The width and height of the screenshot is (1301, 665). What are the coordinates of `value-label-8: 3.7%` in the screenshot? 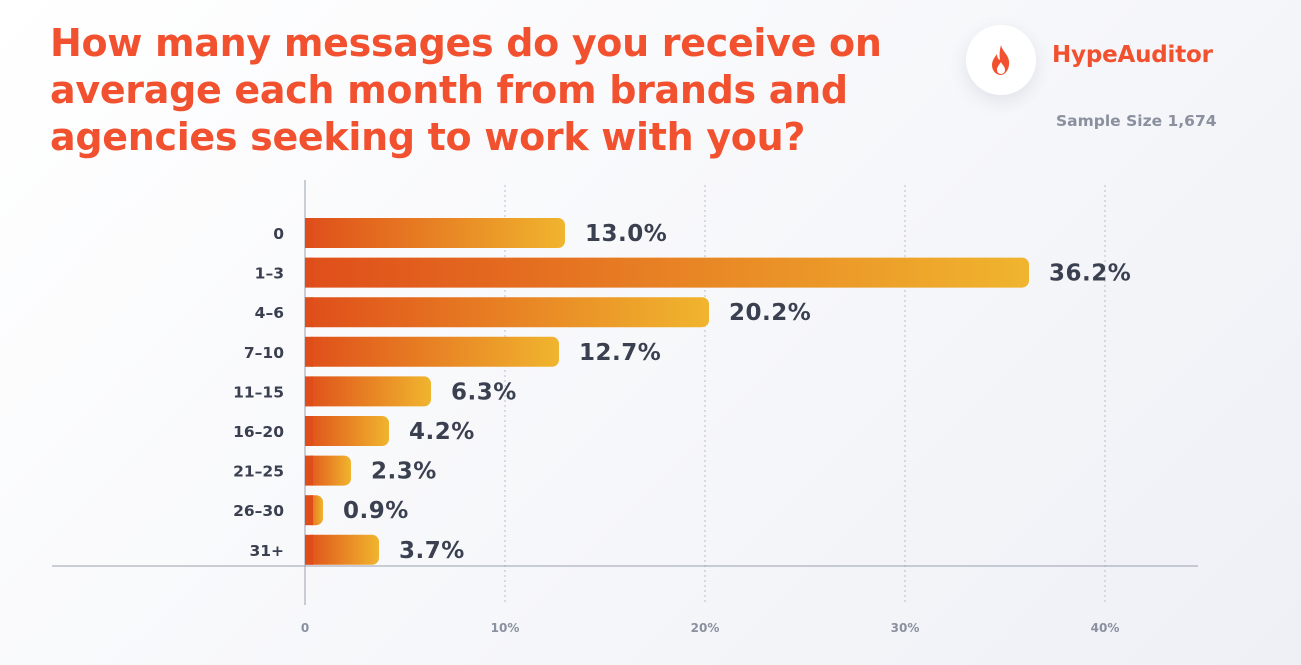 It's located at (432, 551).